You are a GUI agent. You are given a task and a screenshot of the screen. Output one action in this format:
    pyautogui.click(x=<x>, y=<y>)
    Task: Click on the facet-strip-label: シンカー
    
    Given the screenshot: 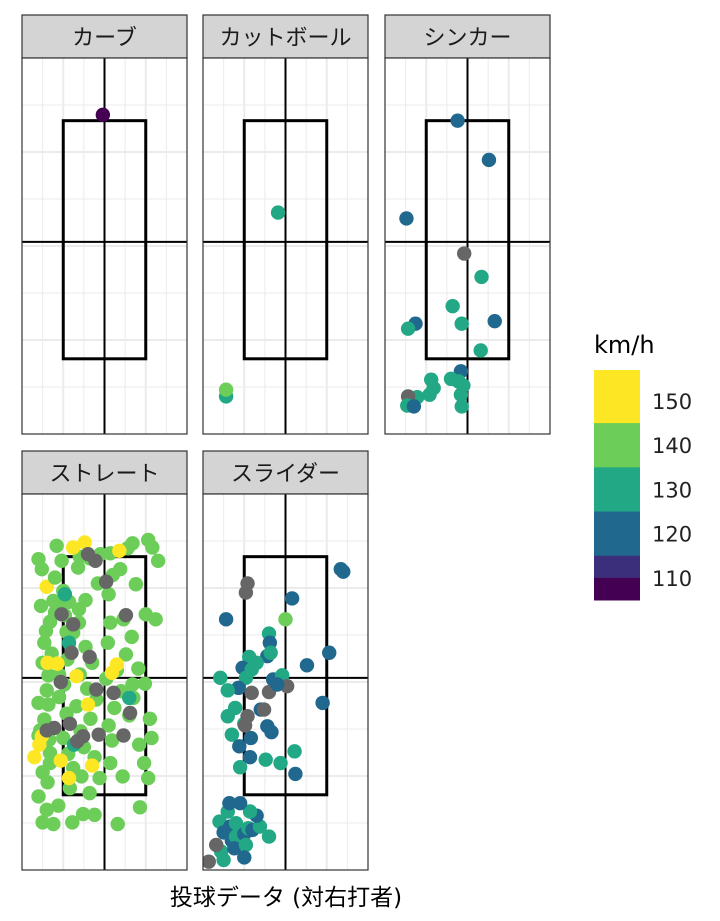 What is the action you would take?
    pyautogui.click(x=467, y=38)
    